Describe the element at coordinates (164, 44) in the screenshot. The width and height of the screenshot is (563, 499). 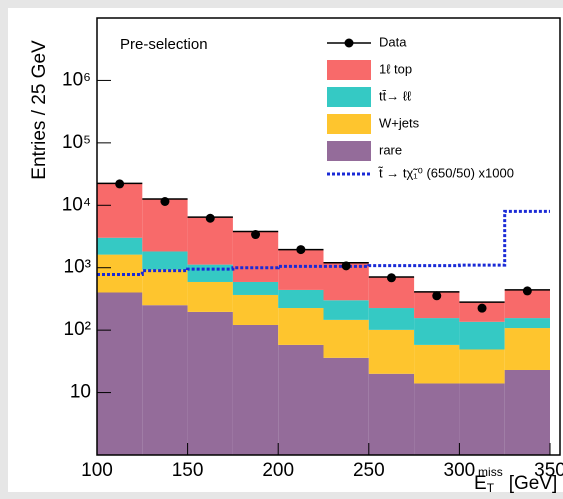
I see `annotation: Pre-selection` at that location.